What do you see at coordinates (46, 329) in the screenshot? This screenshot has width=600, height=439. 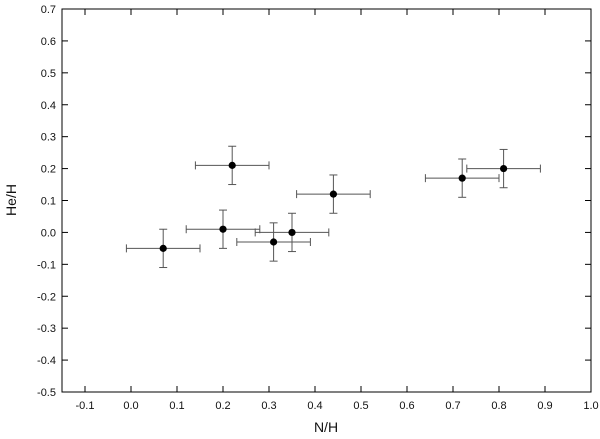 I see `y-tick-label: -0.3` at bounding box center [46, 329].